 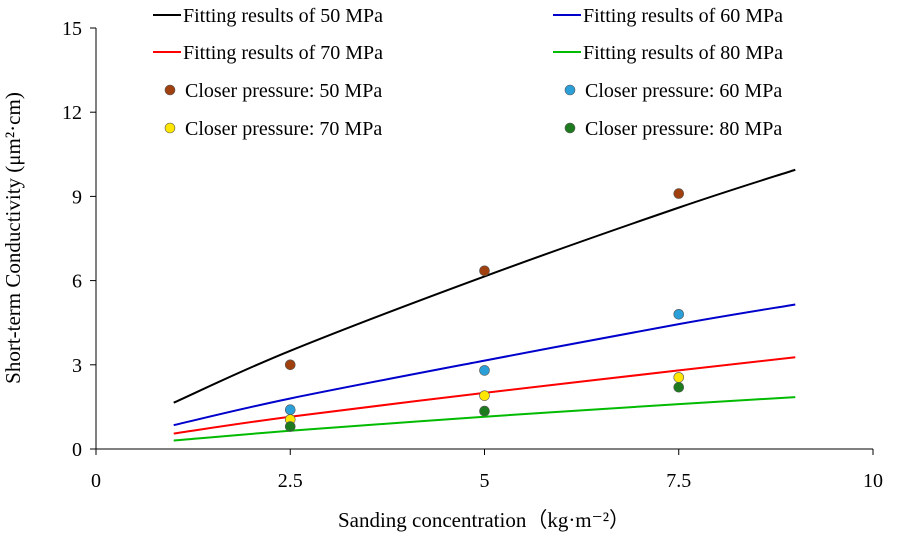 I want to click on x-tick-label: 7.5, so click(x=678, y=481).